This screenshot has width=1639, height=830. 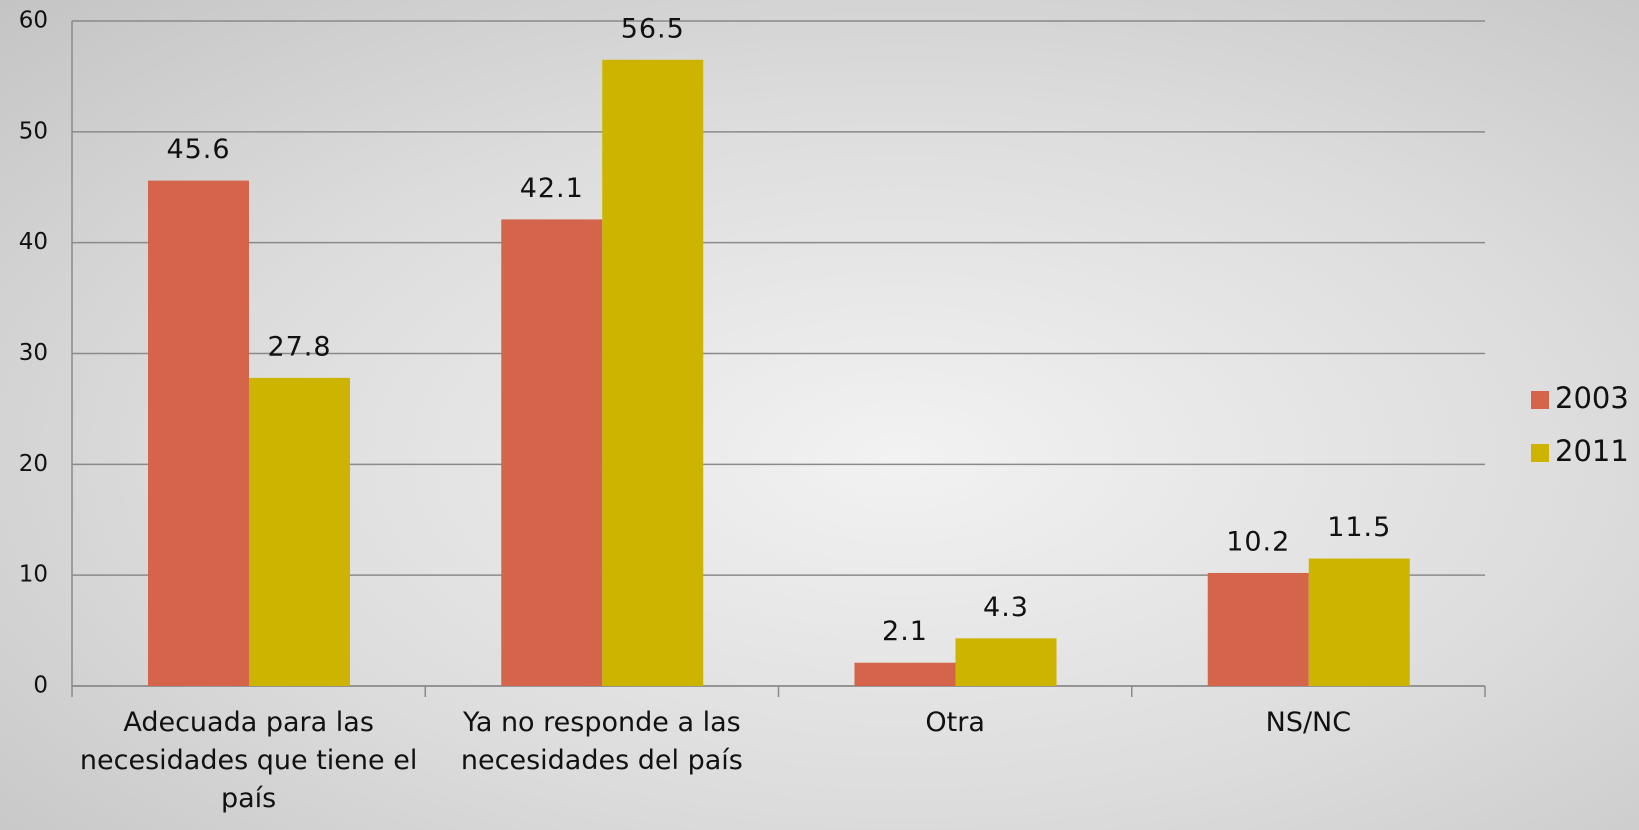 What do you see at coordinates (1308, 722) in the screenshot?
I see `x-tick-label: NS/NC` at bounding box center [1308, 722].